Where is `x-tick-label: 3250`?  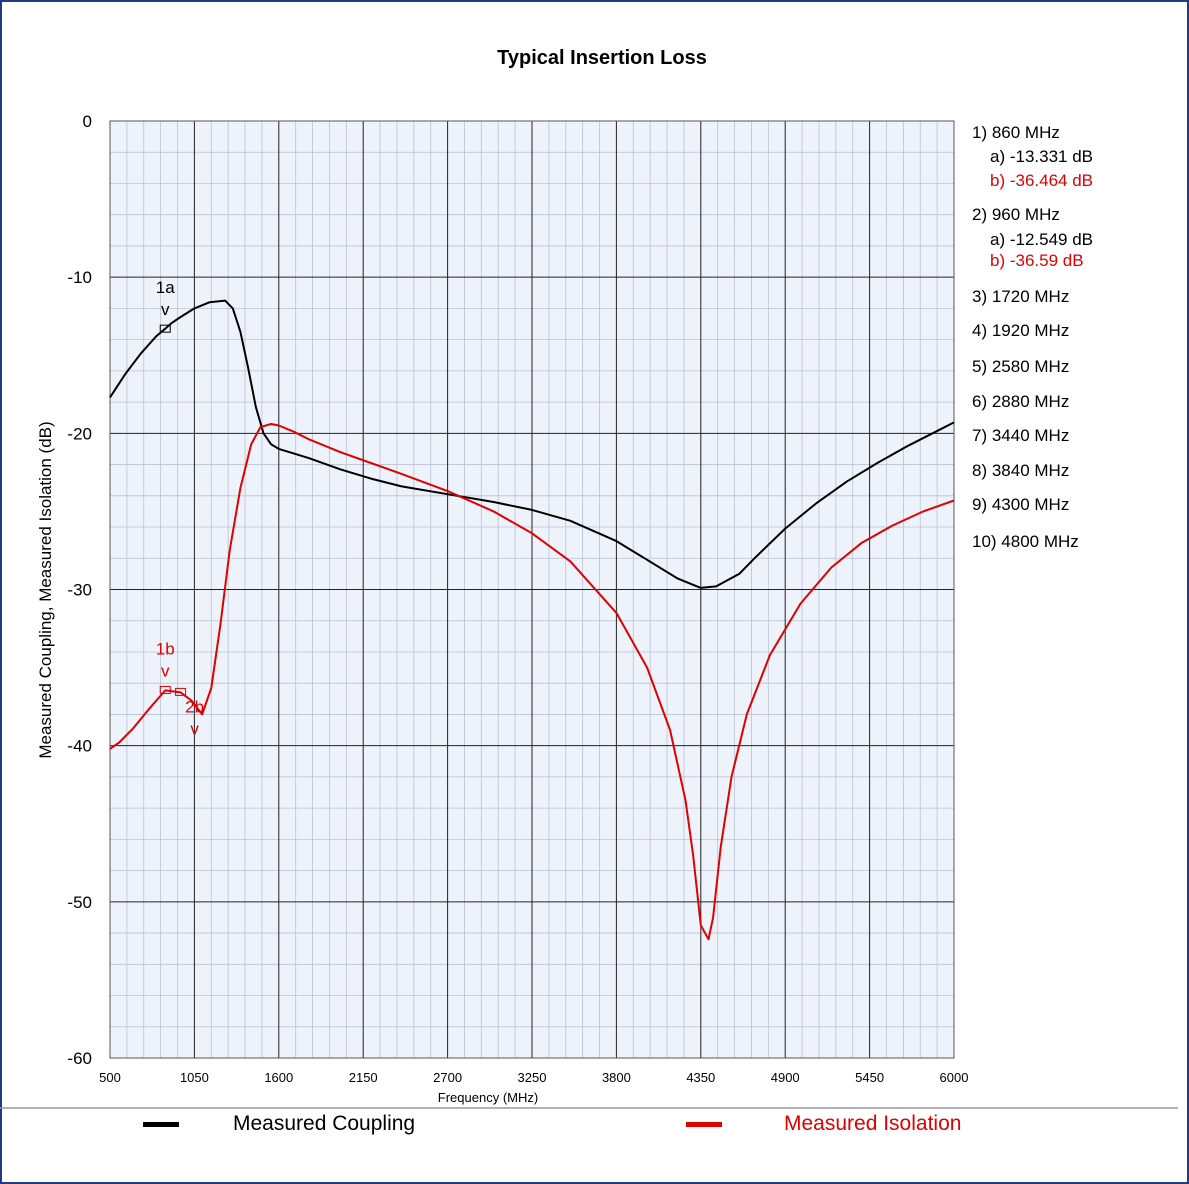 x-tick-label: 3250 is located at coordinates (532, 1077).